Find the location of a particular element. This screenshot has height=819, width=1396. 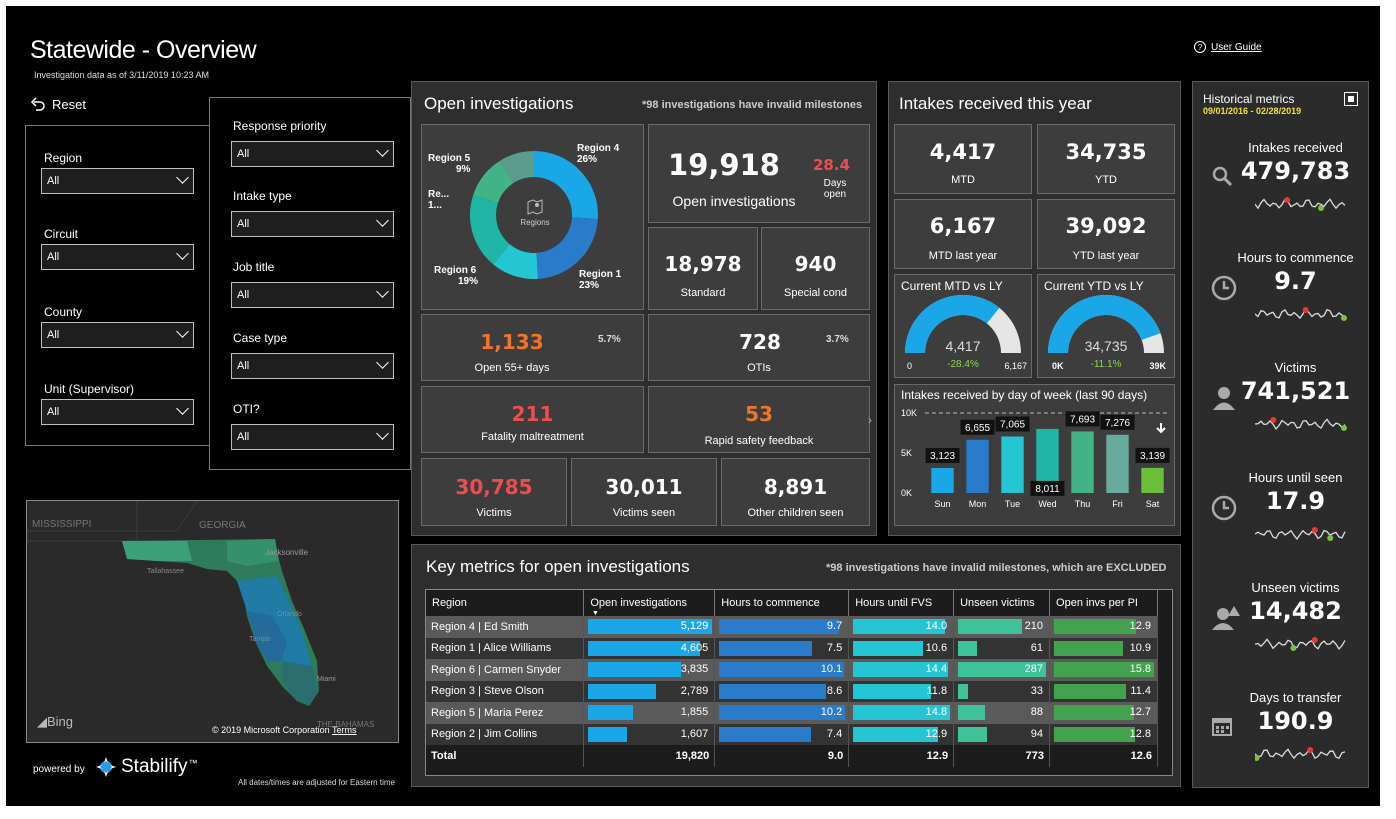

historical-metric-value: 14,482 is located at coordinates (1295, 611).